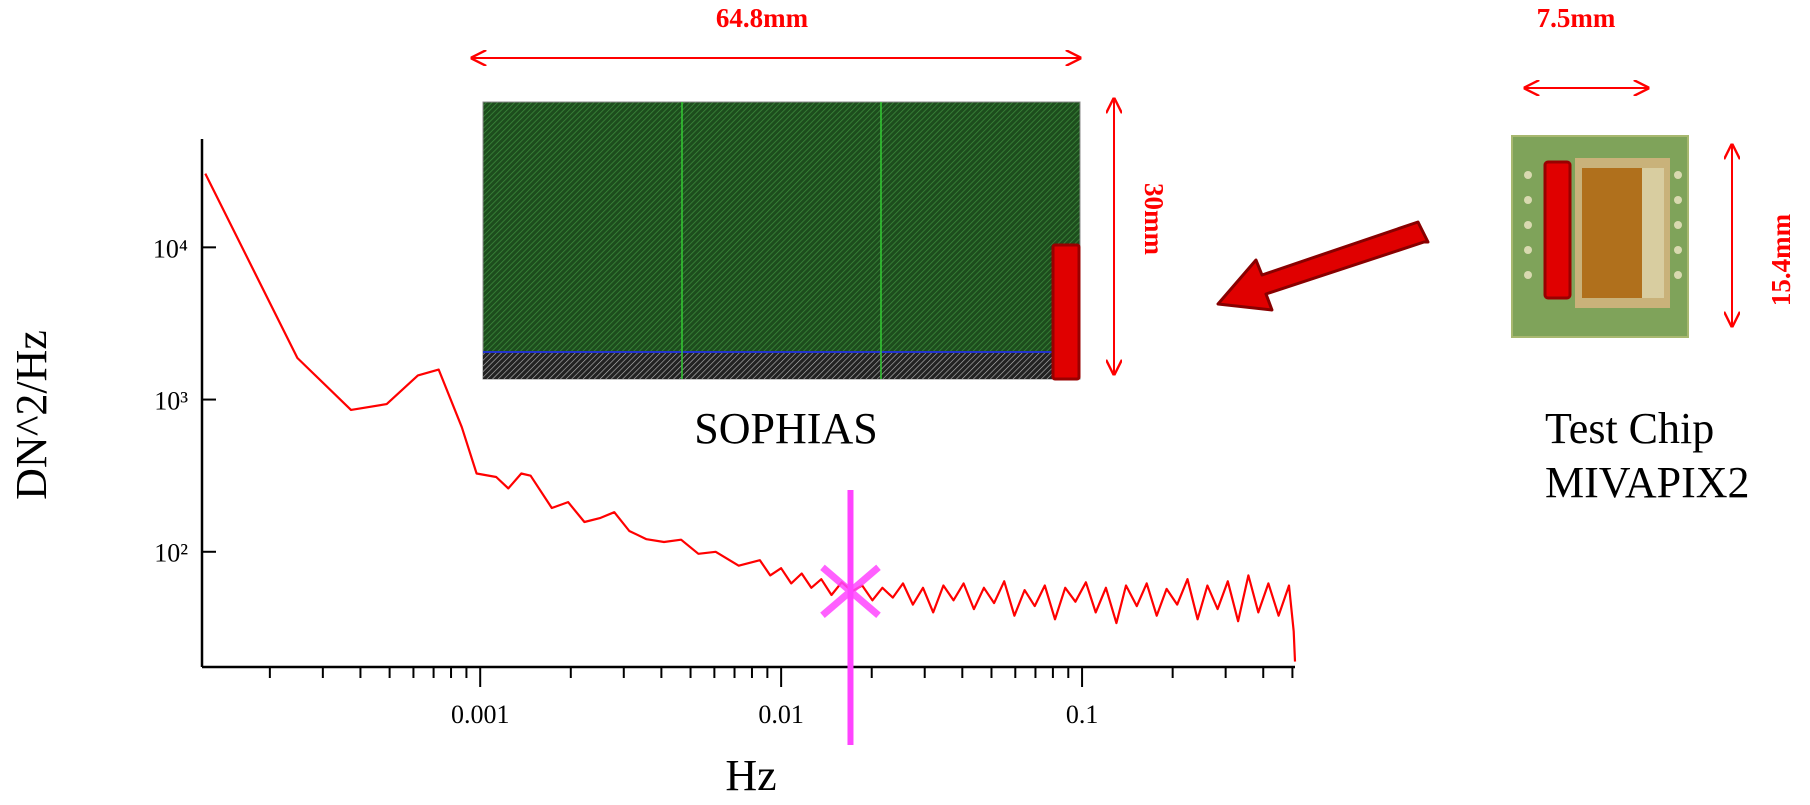 Image resolution: width=1810 pixels, height=805 pixels. What do you see at coordinates (1323, 266) in the screenshot?
I see `pointer-arrow` at bounding box center [1323, 266].